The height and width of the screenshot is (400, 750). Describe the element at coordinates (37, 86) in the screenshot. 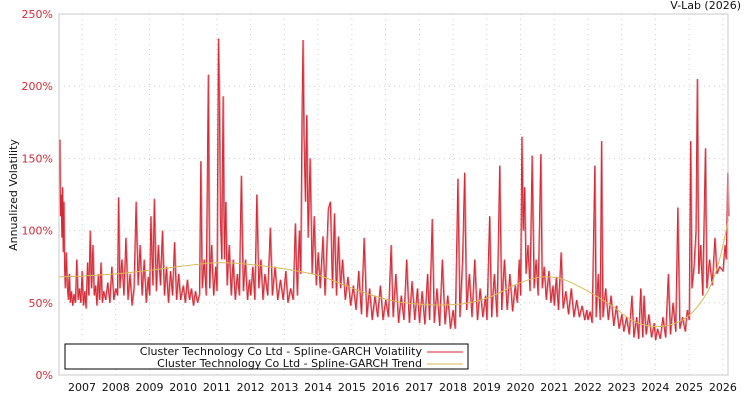

I see `y-tick-label: 200%` at that location.